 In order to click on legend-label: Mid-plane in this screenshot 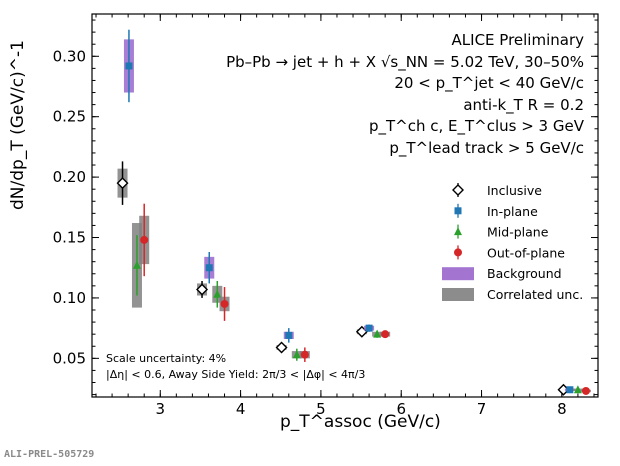, I will do `click(518, 232)`.